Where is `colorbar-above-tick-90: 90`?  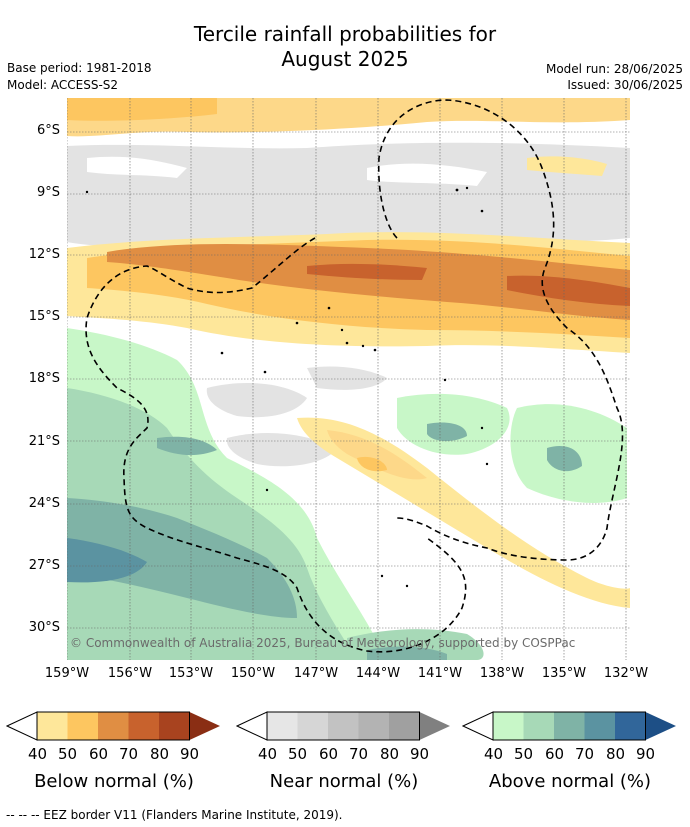 colorbar-above-tick-90: 90 is located at coordinates (646, 754).